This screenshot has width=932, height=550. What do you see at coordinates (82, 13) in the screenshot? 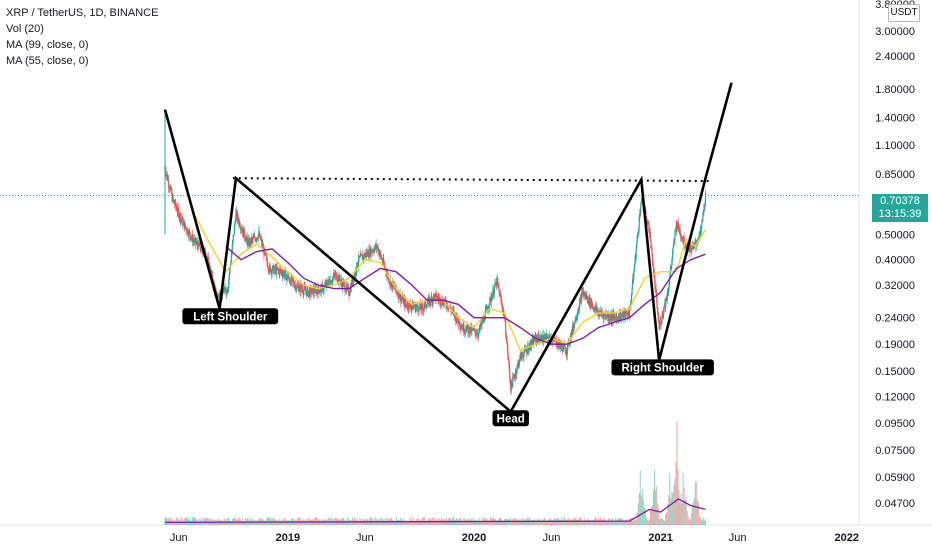
I see `symbol-title: XRP / TetherUS, 1D, BINANCE` at bounding box center [82, 13].